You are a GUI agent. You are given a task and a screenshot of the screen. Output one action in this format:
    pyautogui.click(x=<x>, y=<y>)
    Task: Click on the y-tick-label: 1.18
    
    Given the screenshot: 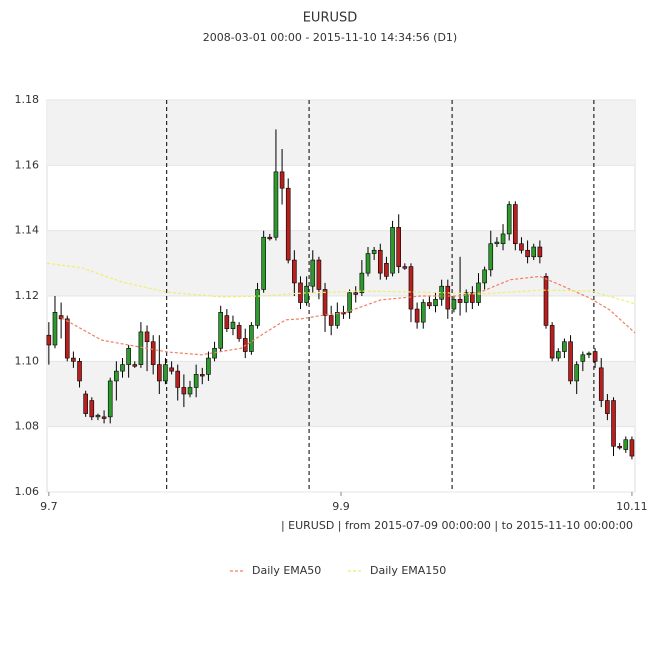 What is the action you would take?
    pyautogui.click(x=27, y=99)
    